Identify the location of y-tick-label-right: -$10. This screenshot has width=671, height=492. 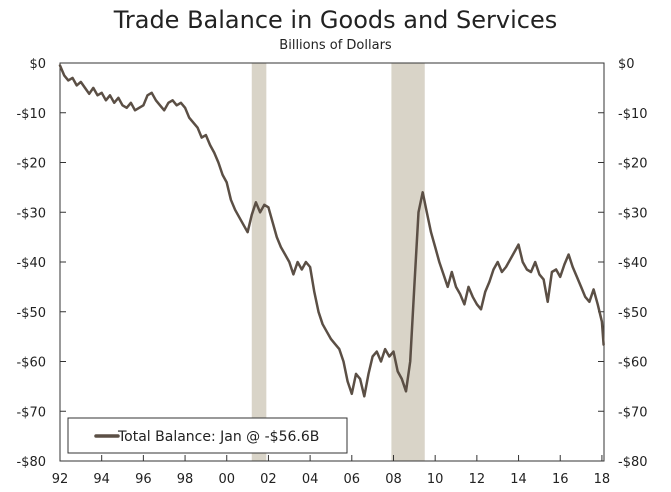
(633, 114).